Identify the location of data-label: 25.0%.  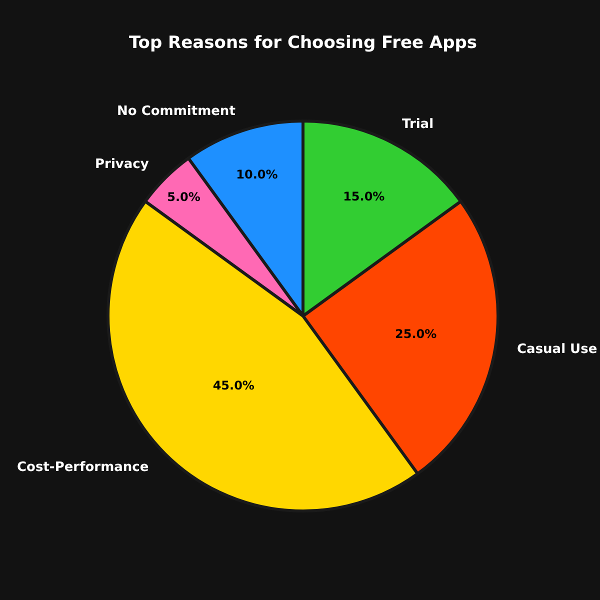
(416, 333).